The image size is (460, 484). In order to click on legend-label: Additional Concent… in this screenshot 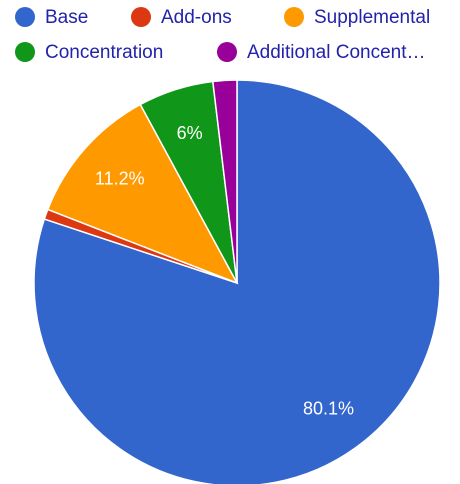, I will do `click(336, 52)`.